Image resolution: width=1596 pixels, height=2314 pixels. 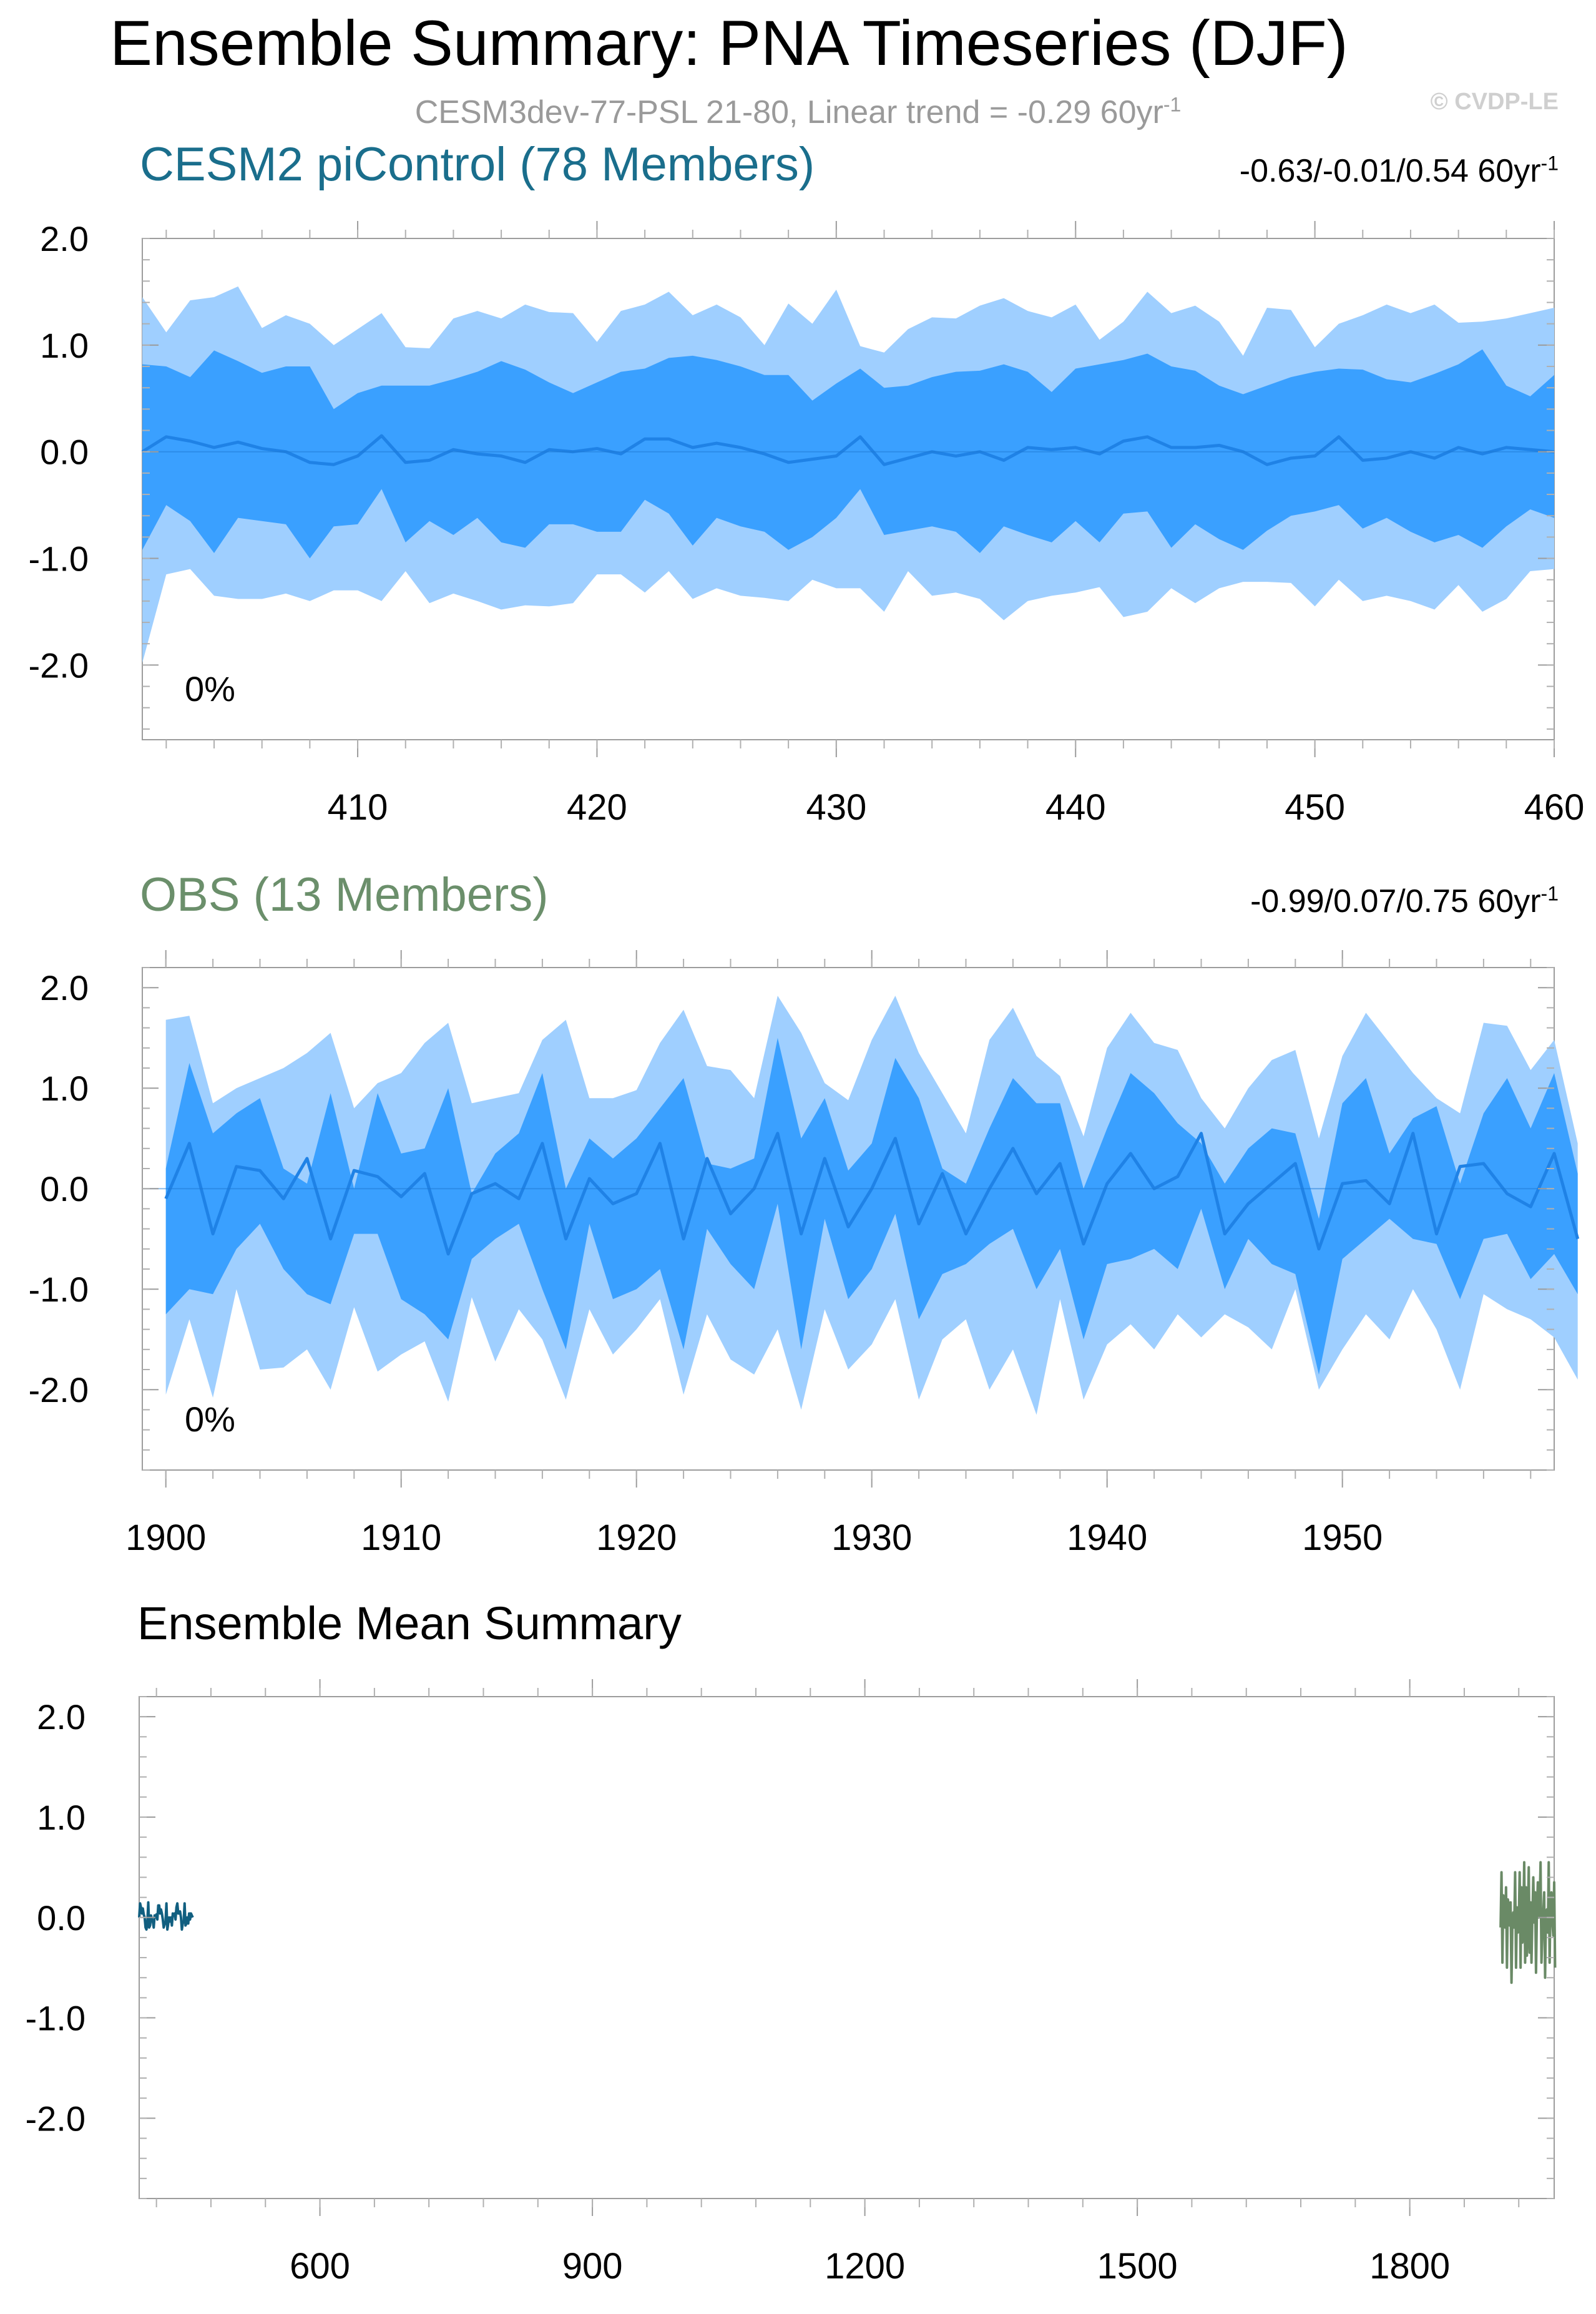 I want to click on panel3-xtick-label: 1500, so click(x=1137, y=2266).